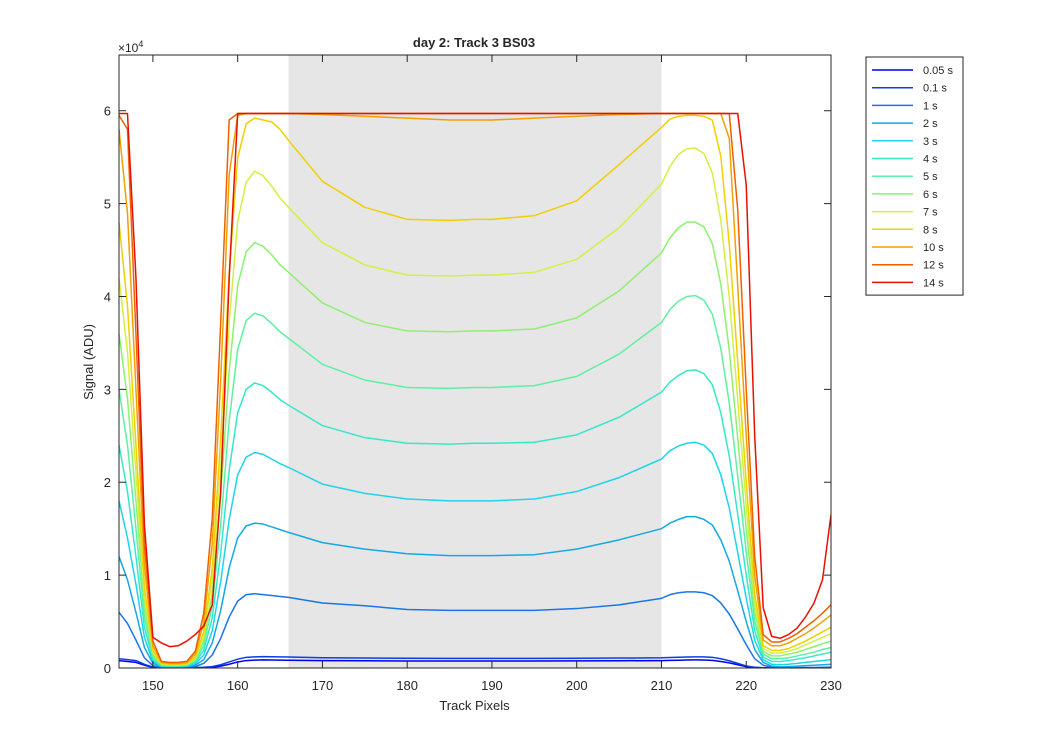 The width and height of the screenshot is (1050, 750). I want to click on x-tick-label: 180, so click(407, 685).